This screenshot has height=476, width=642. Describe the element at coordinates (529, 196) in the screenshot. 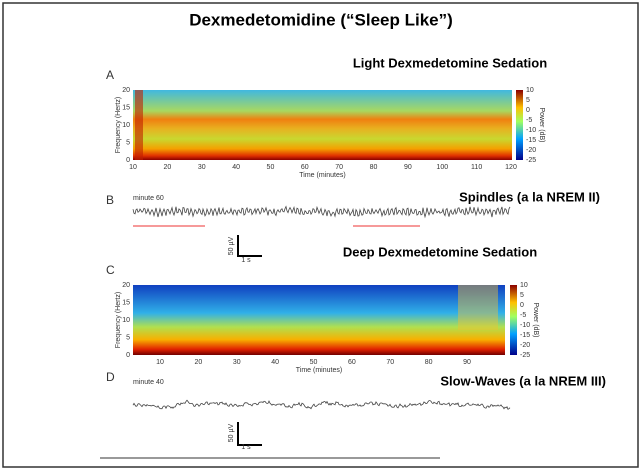

I see `panel-heading: Spindles (a la NREM II)` at that location.